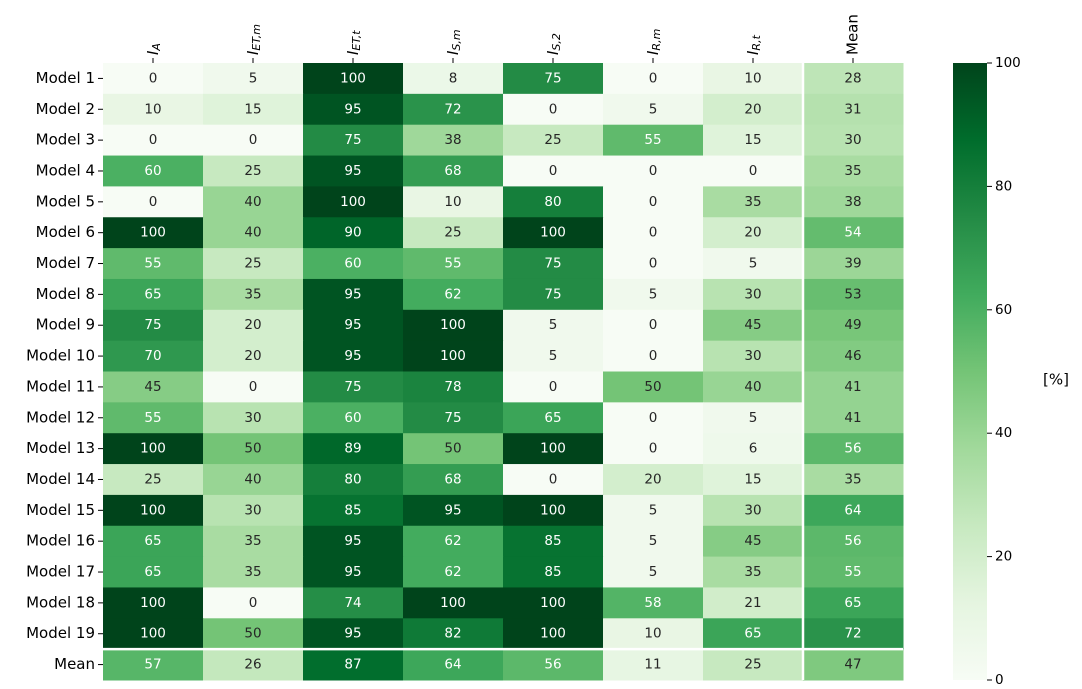 The image size is (1082, 689). What do you see at coordinates (60, 541) in the screenshot?
I see `y-tick-label: Model 16` at bounding box center [60, 541].